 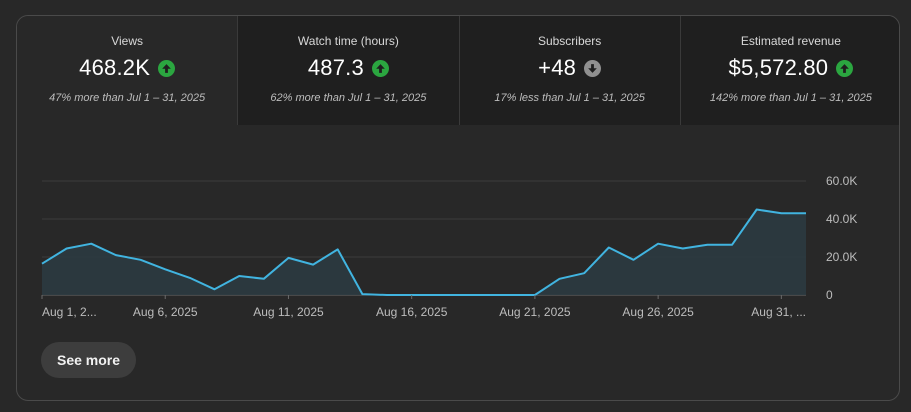 I want to click on metric-value: 487.3, so click(x=335, y=67).